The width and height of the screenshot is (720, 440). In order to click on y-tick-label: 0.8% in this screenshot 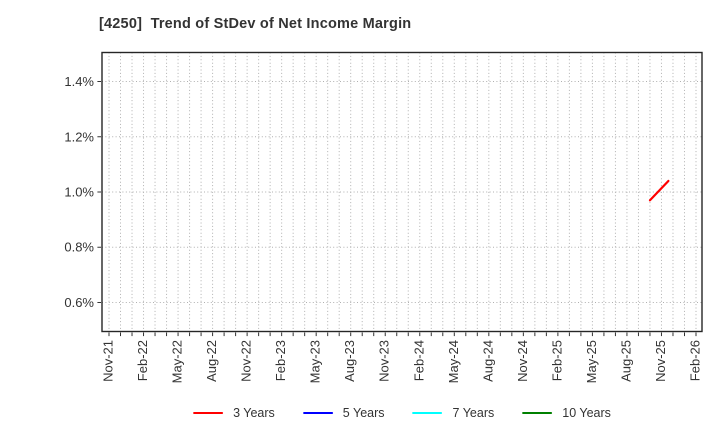, I will do `click(79, 247)`.